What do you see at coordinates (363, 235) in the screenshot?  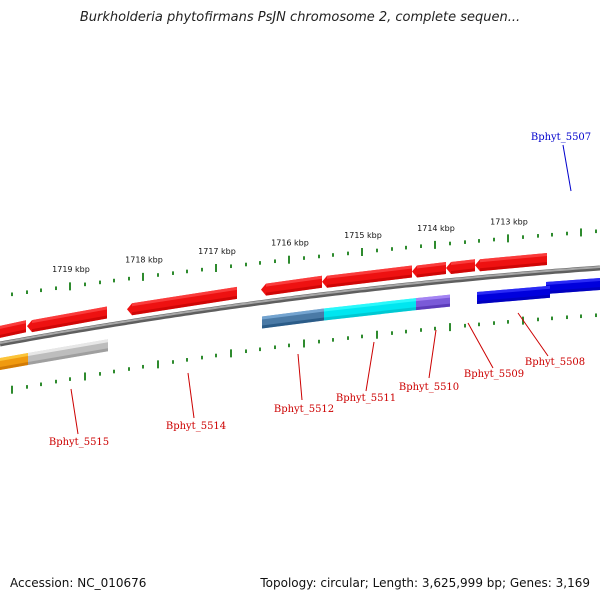 I see `kbp-label: 1715 kbp` at bounding box center [363, 235].